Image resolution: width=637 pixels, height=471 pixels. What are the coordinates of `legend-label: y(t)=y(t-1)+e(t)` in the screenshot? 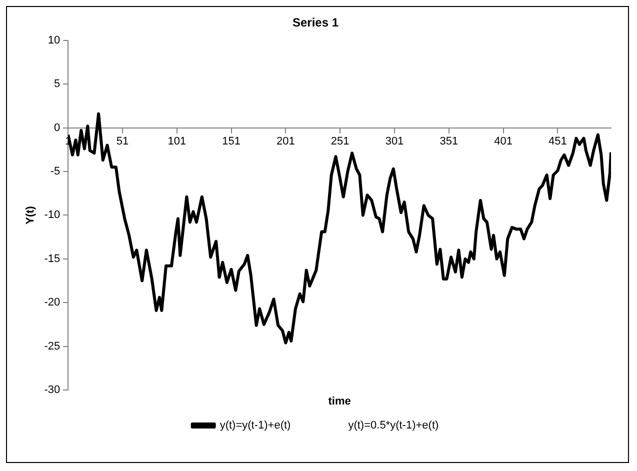 It's located at (255, 426).